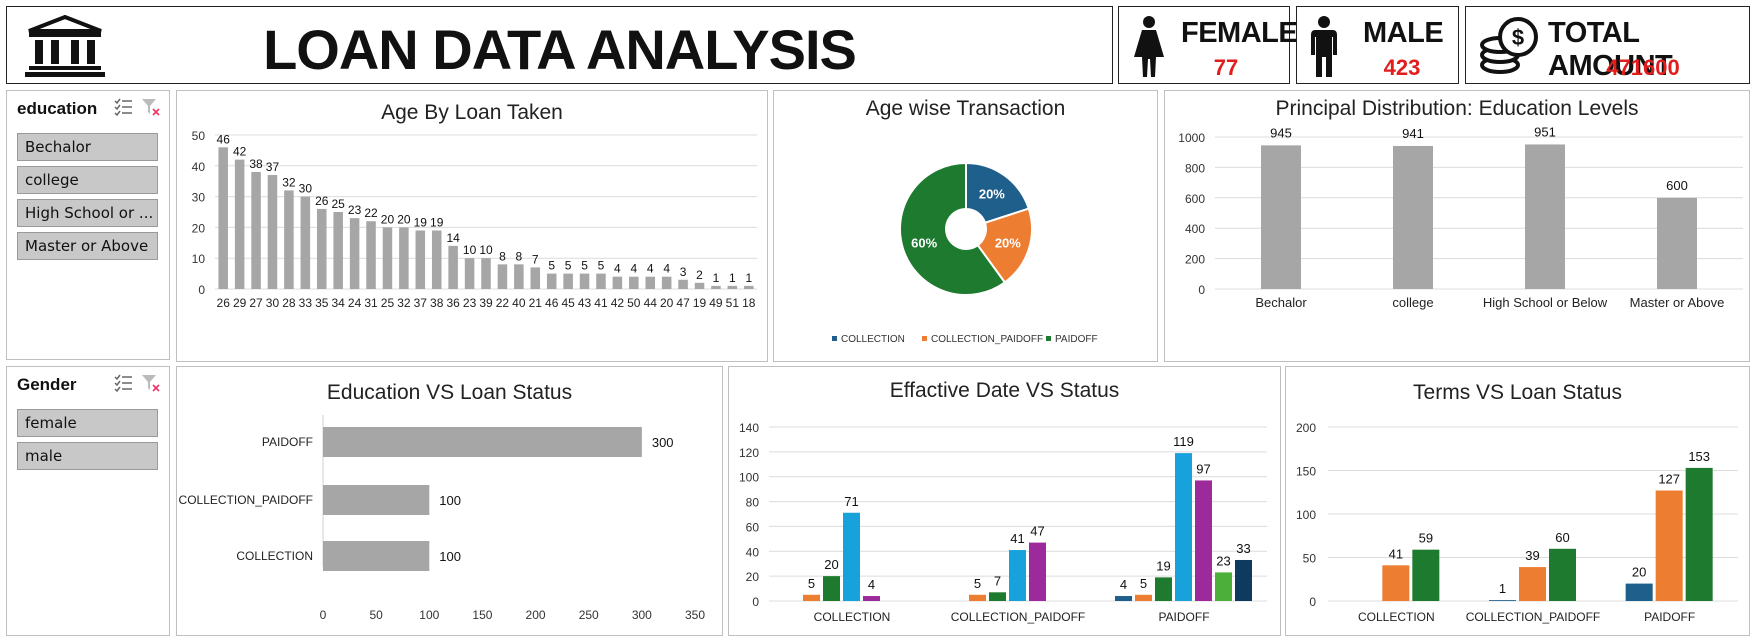 The image size is (1757, 642). What do you see at coordinates (1426, 538) in the screenshot?
I see `data-label: 59` at bounding box center [1426, 538].